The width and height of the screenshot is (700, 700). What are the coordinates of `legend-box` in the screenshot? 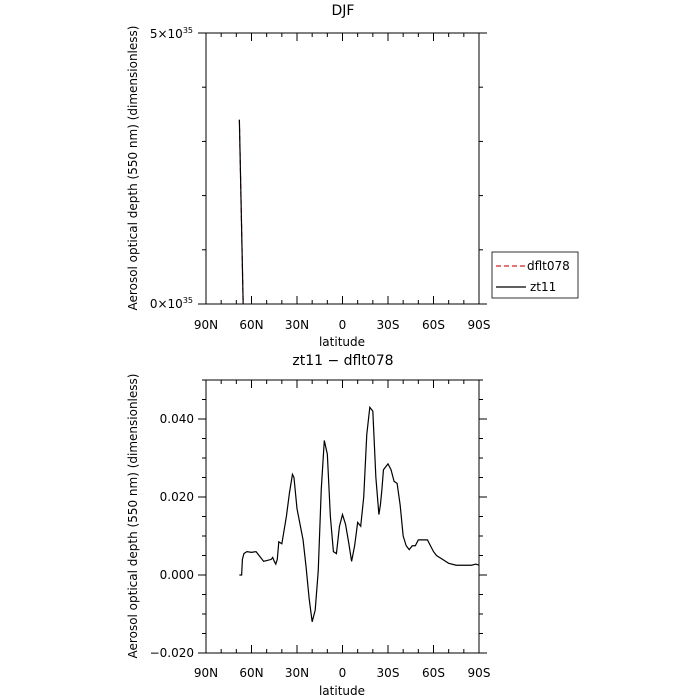 It's located at (535, 275).